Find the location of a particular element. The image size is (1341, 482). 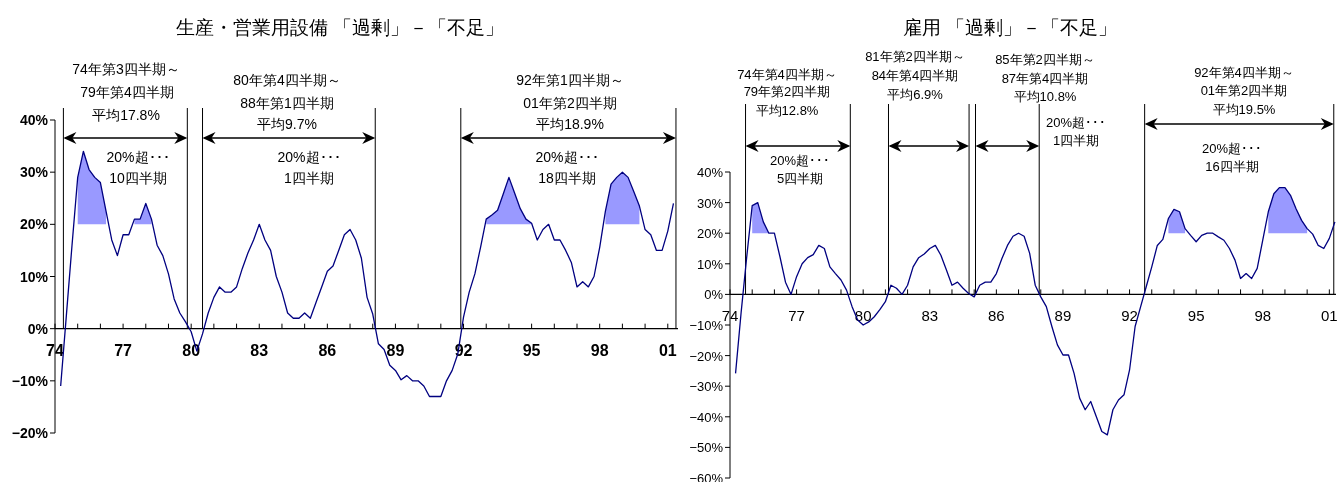

text: 92年第1四半期～ is located at coordinates (570, 80).